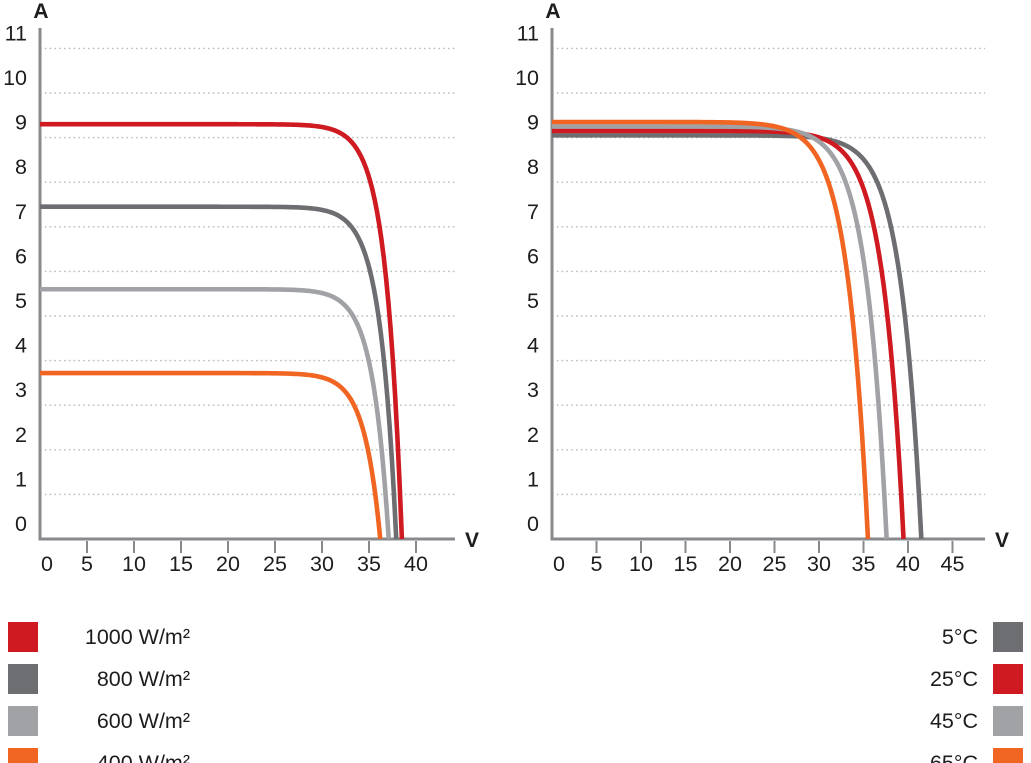 This screenshot has height=763, width=1031. I want to click on legend-label: 5°C, so click(959, 637).